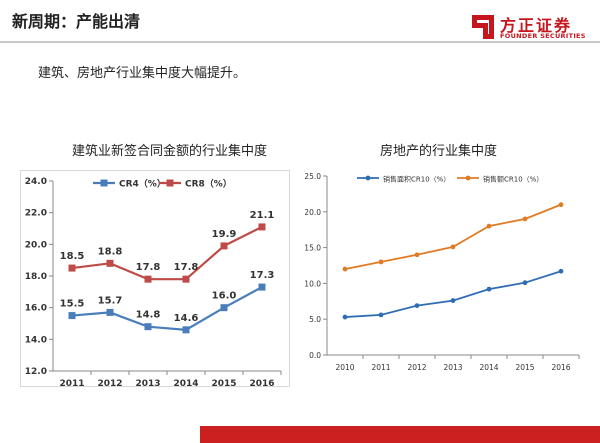  I want to click on y-tick-label: 12.0, so click(36, 372).